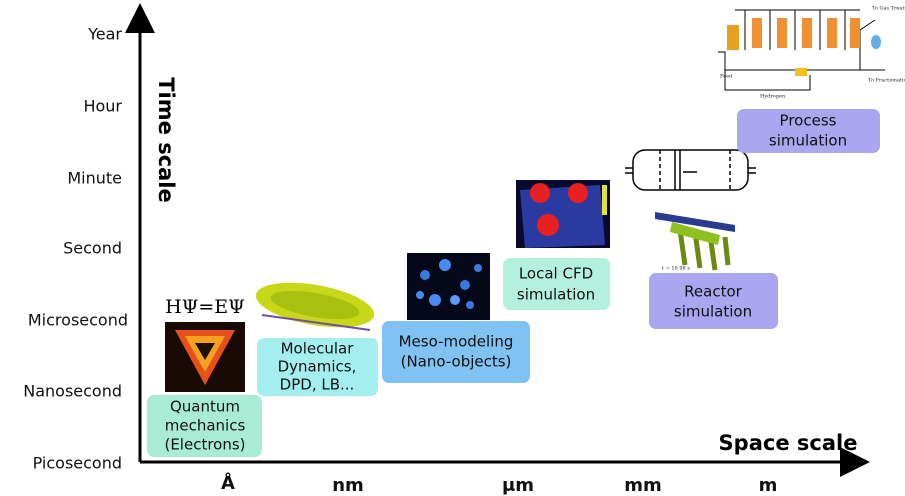  Describe the element at coordinates (348, 485) in the screenshot. I see `space-label: nm` at that location.